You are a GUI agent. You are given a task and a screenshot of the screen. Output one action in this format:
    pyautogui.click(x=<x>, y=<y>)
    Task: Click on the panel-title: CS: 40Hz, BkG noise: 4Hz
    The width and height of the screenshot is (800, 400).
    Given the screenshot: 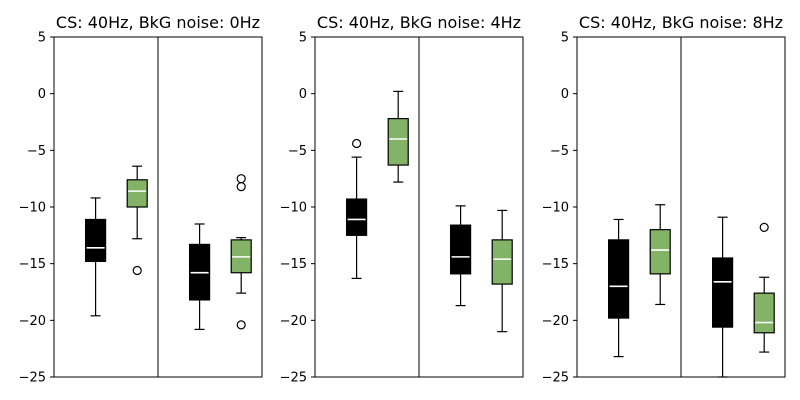 What is the action you would take?
    pyautogui.click(x=419, y=22)
    